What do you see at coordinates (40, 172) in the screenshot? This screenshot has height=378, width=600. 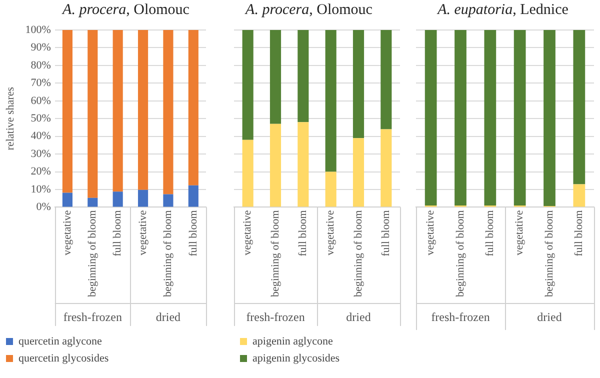 I see `y-tick-label: 20%` at bounding box center [40, 172].